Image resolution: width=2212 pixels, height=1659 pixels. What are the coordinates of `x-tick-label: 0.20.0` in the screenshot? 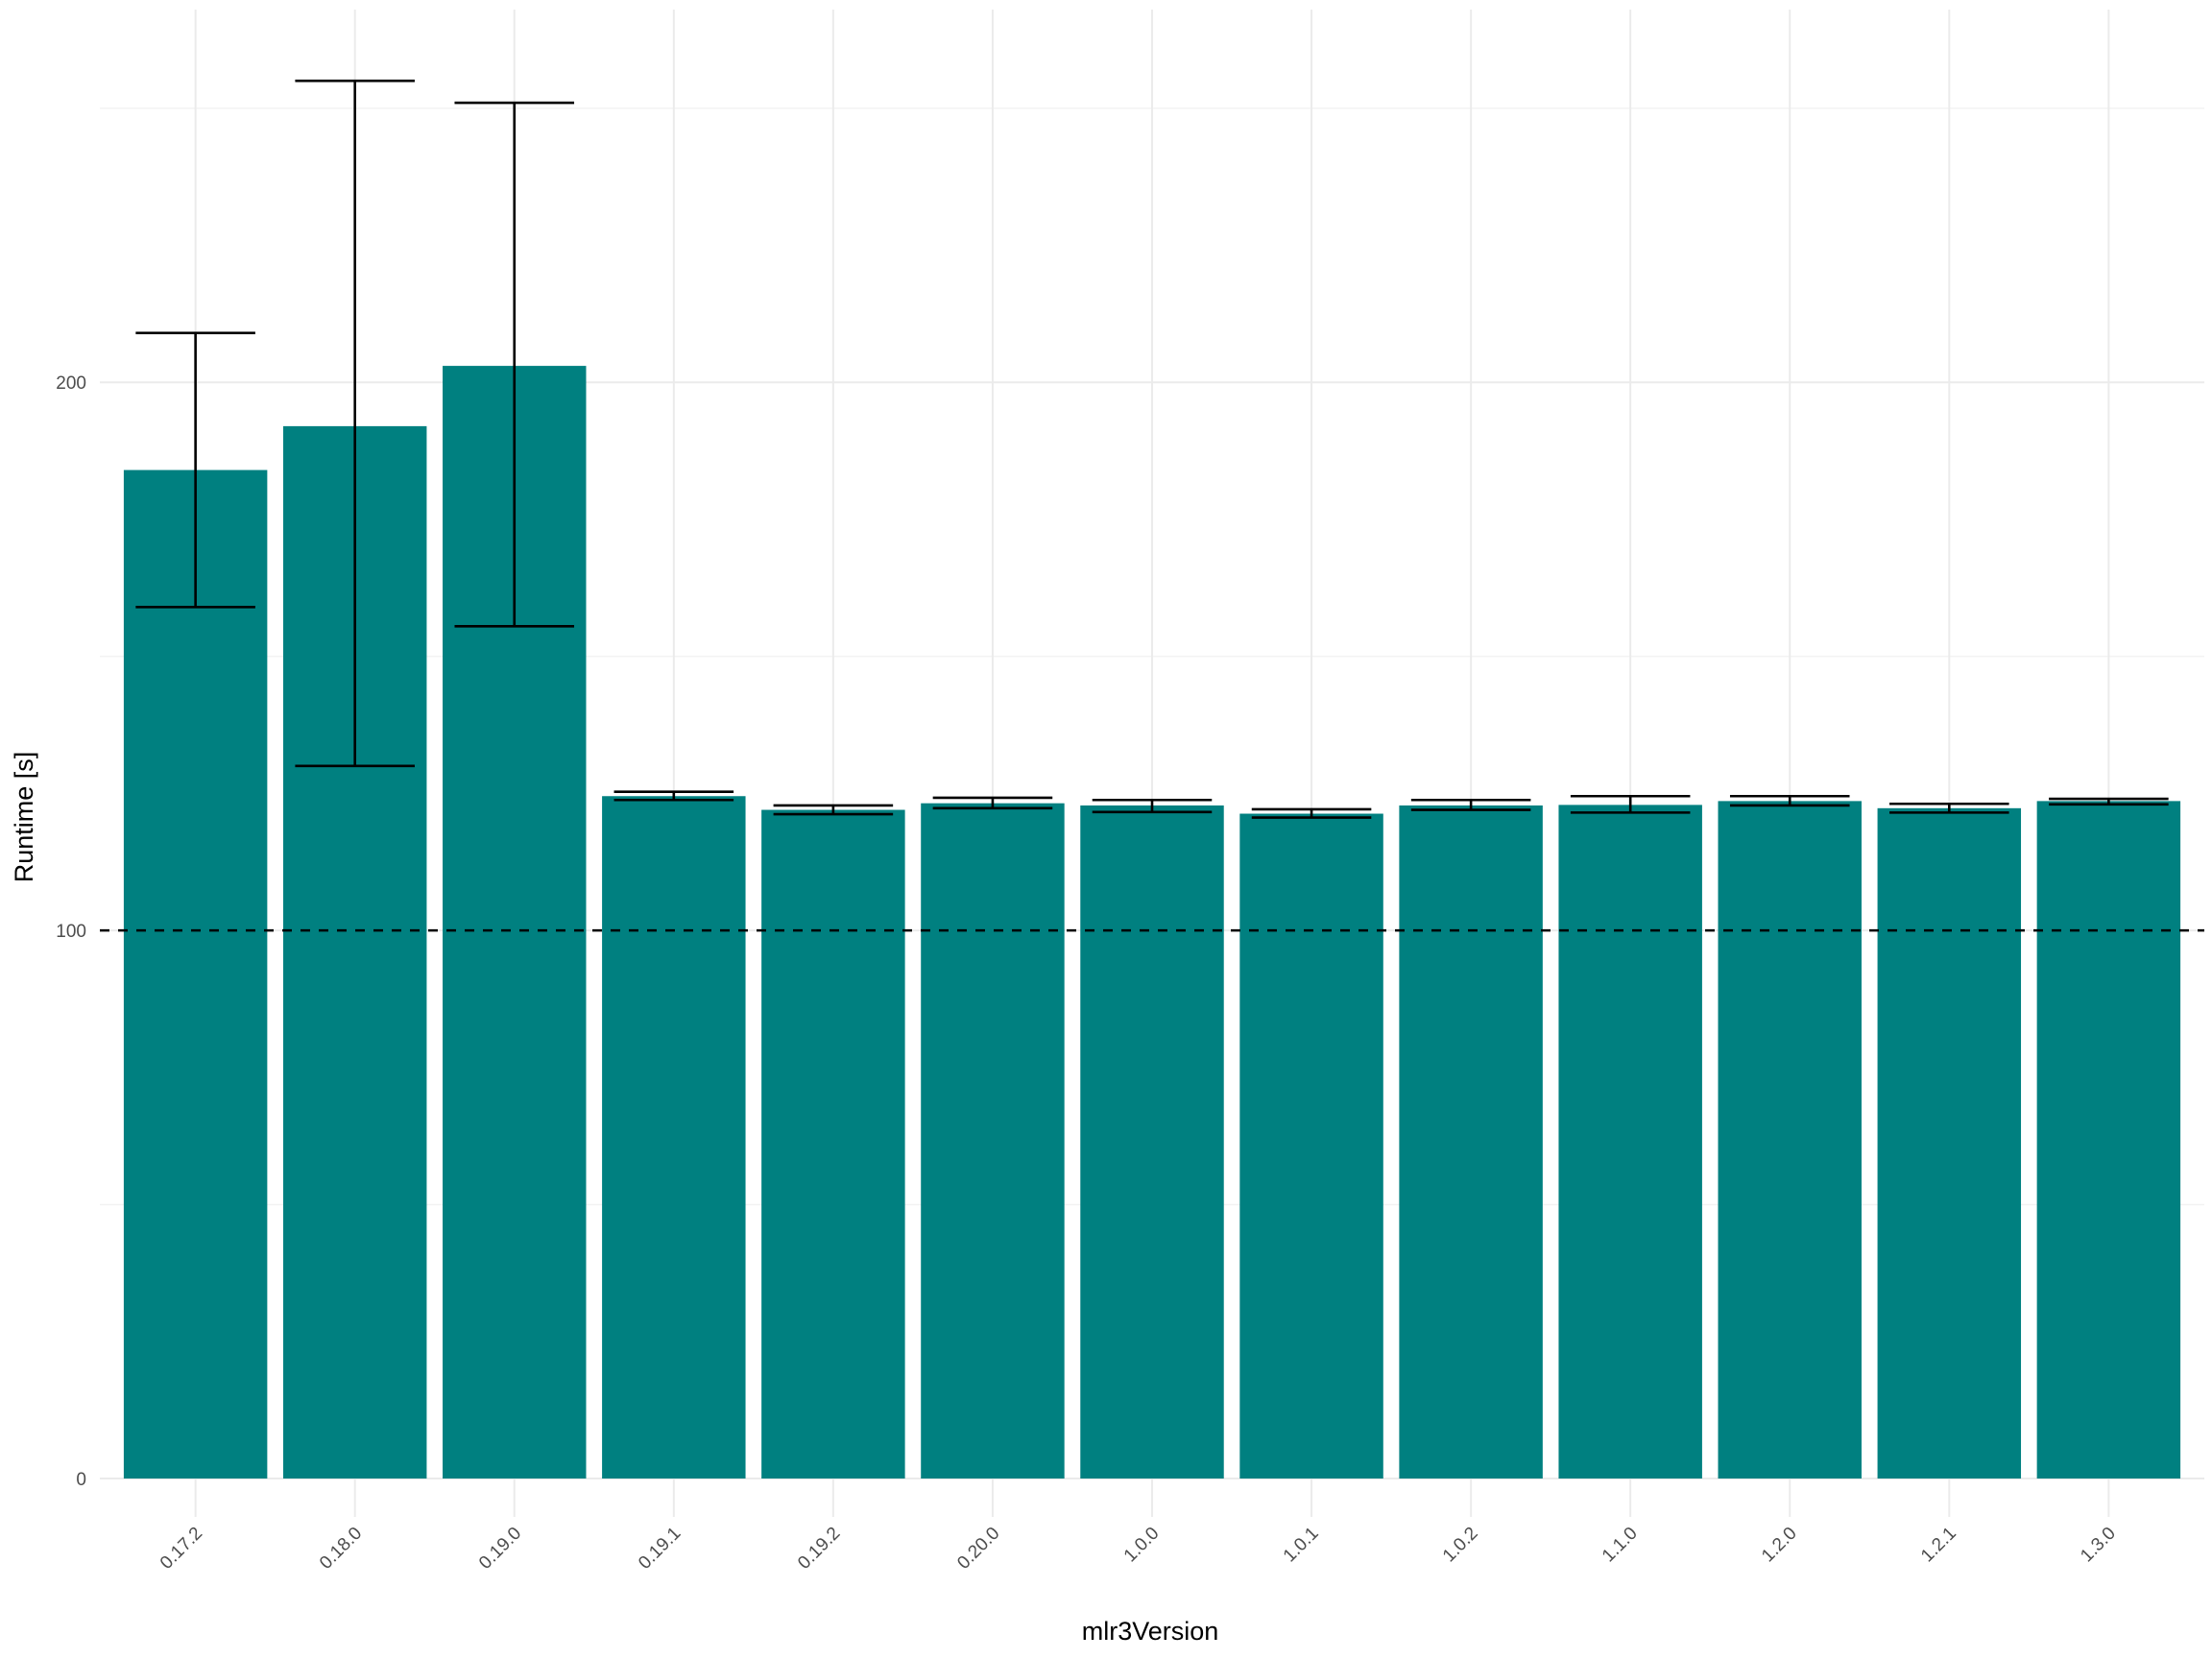 It's located at (978, 1549).